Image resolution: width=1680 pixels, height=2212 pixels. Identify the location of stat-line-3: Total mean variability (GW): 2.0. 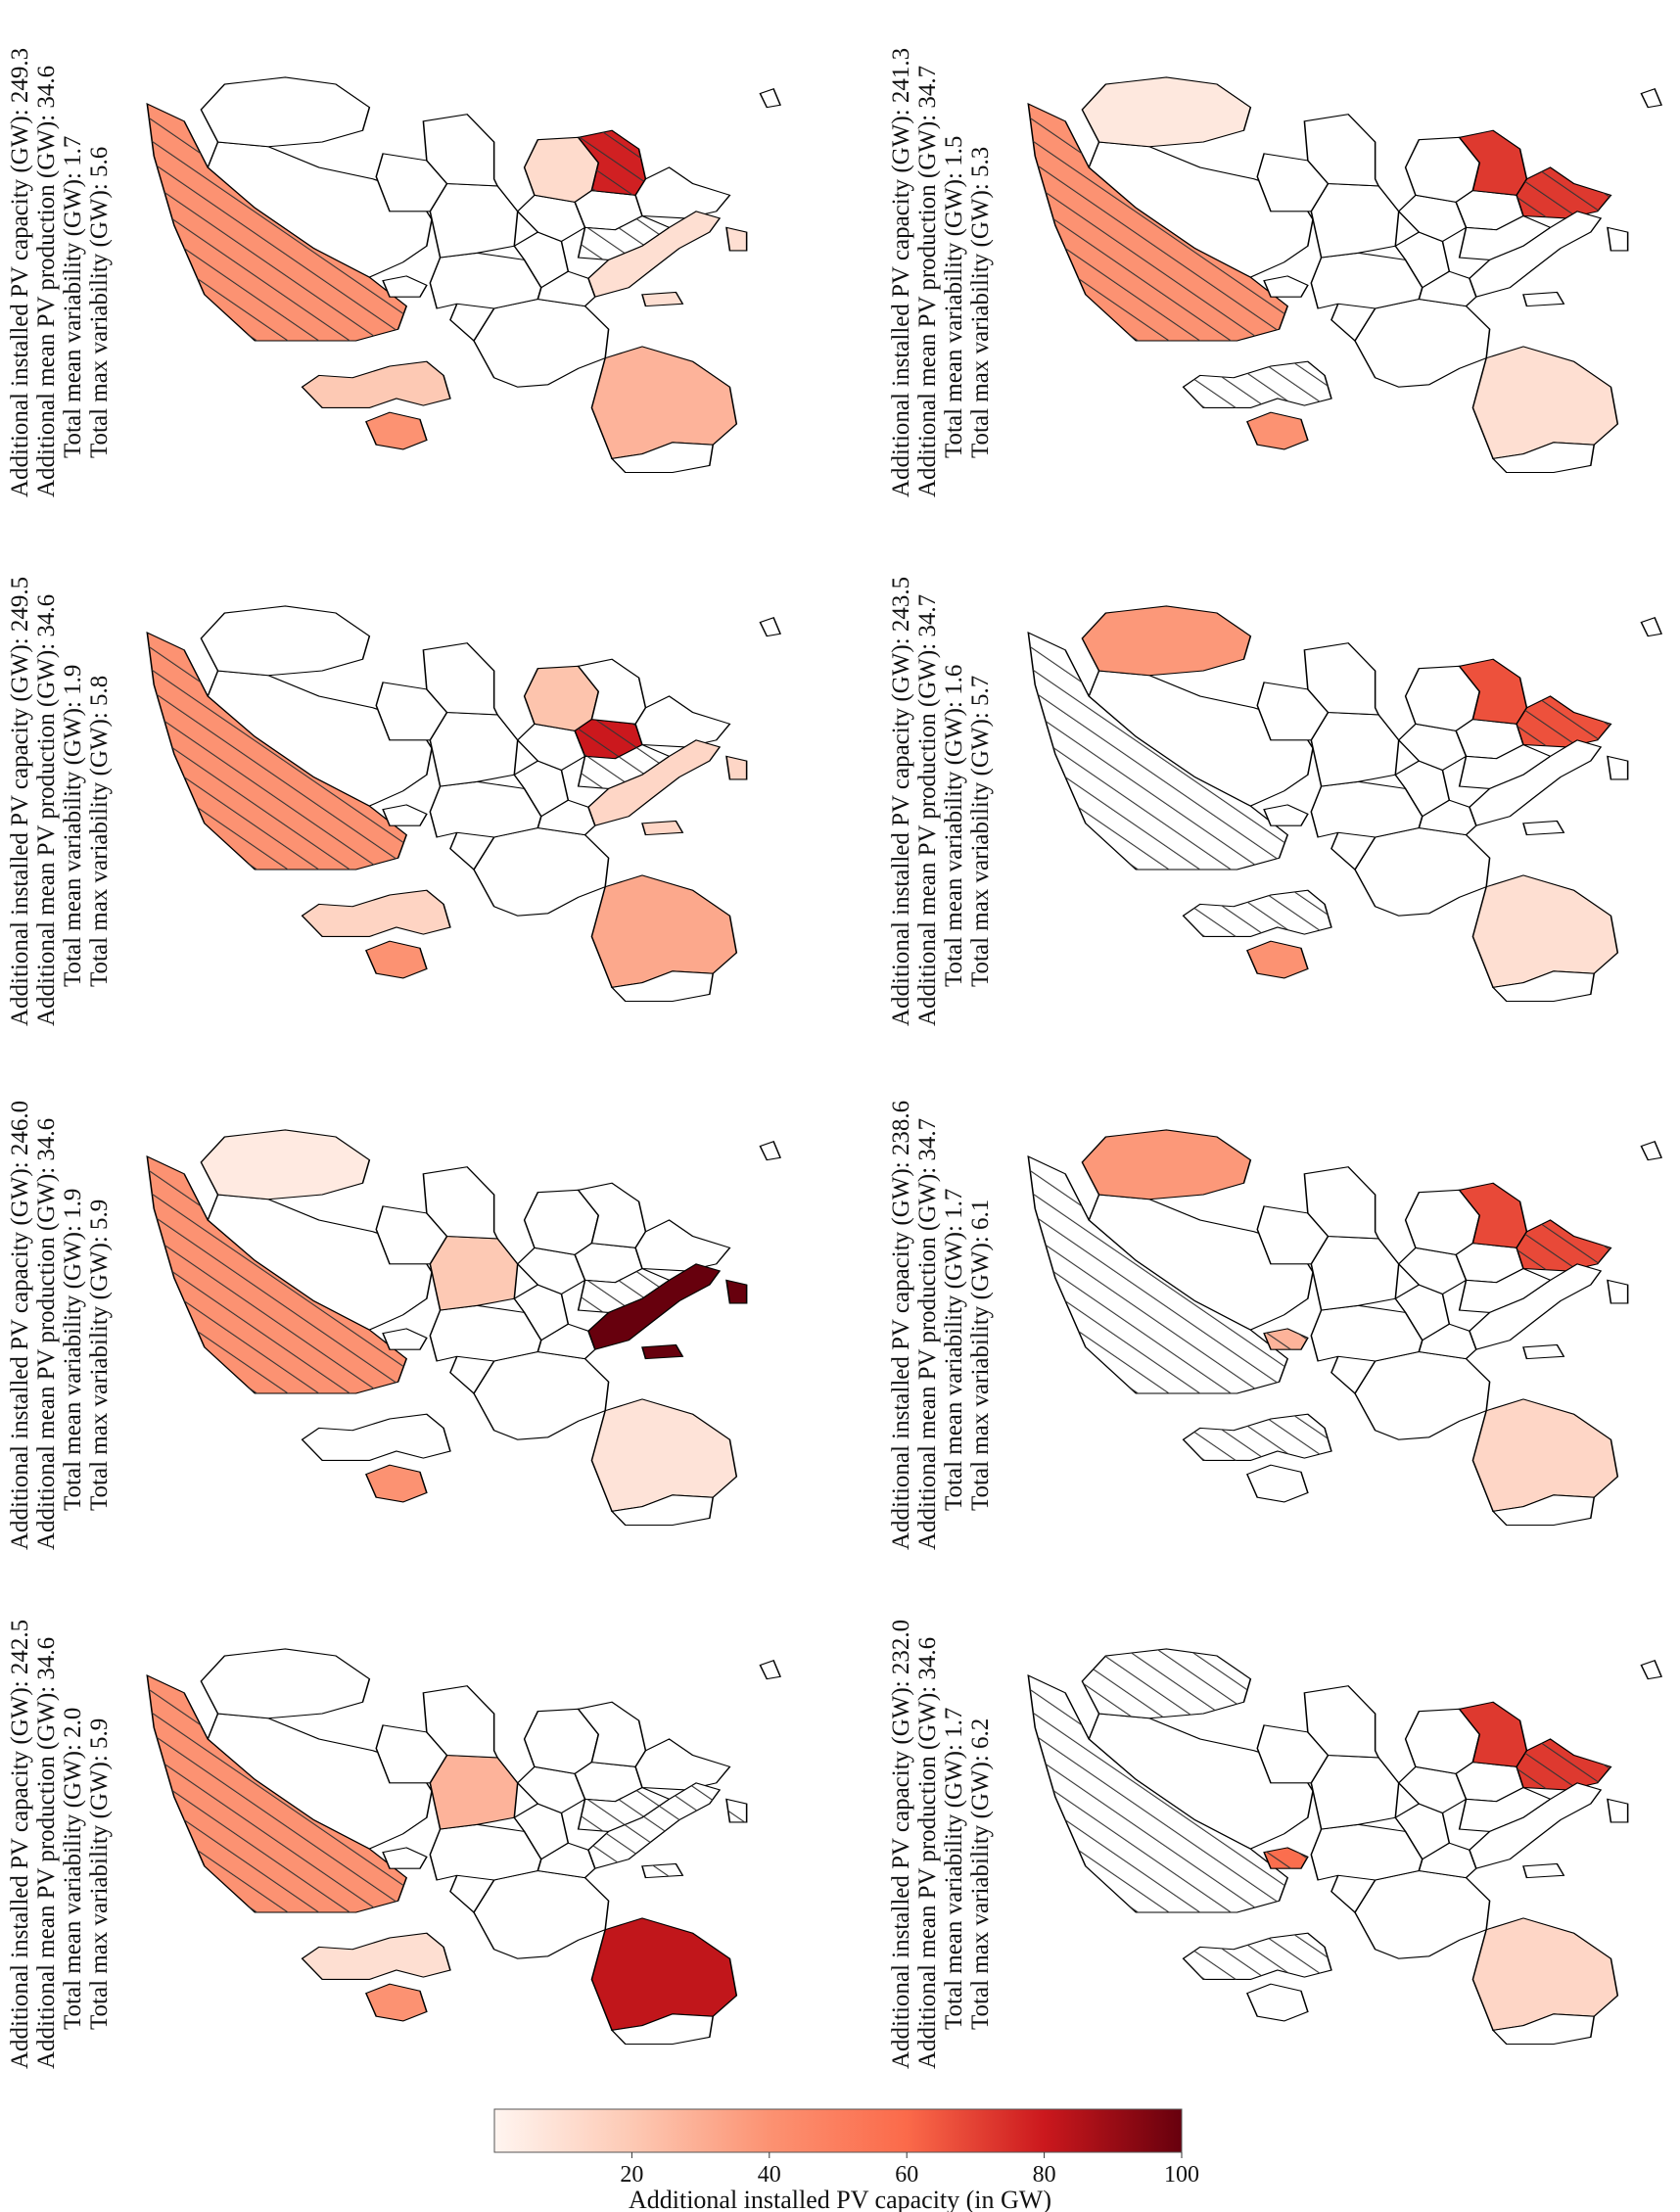
(73, 1869).